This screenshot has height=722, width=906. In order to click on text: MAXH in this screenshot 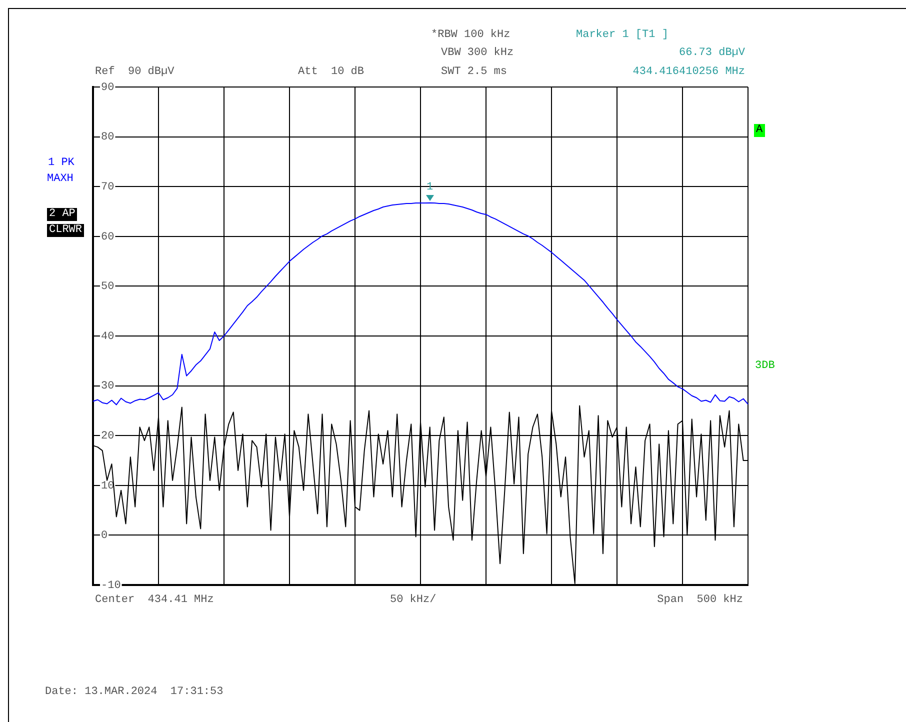, I will do `click(60, 179)`.